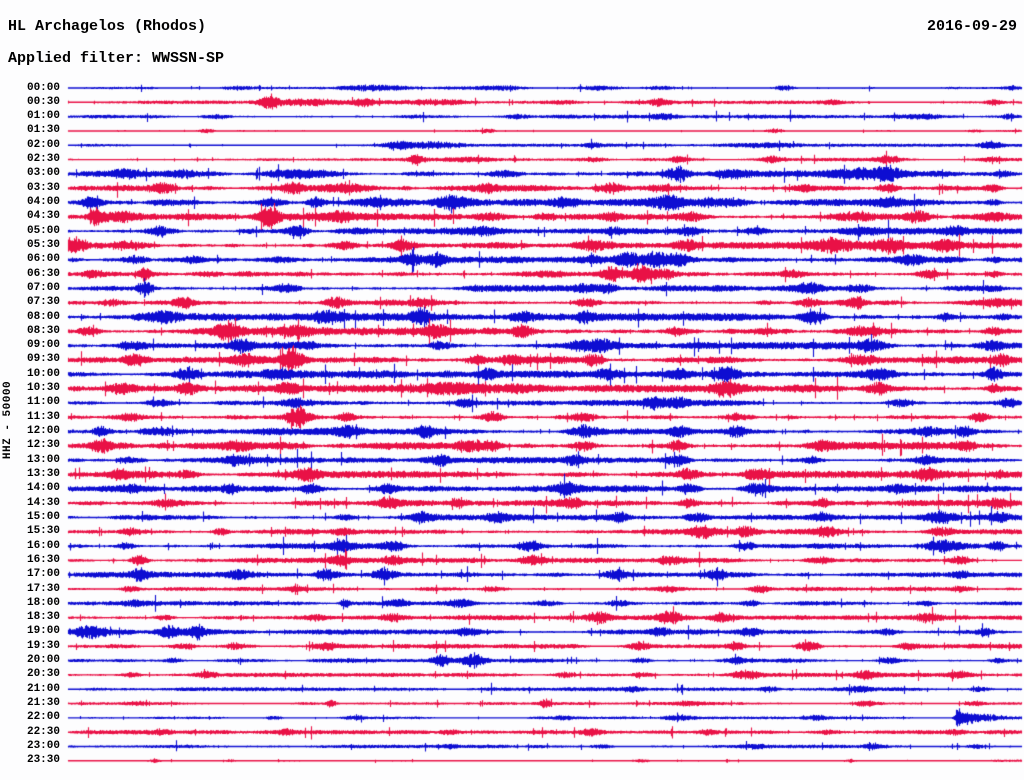 The image size is (1024, 780). What do you see at coordinates (43, 273) in the screenshot?
I see `time-label-06:30: 06:30` at bounding box center [43, 273].